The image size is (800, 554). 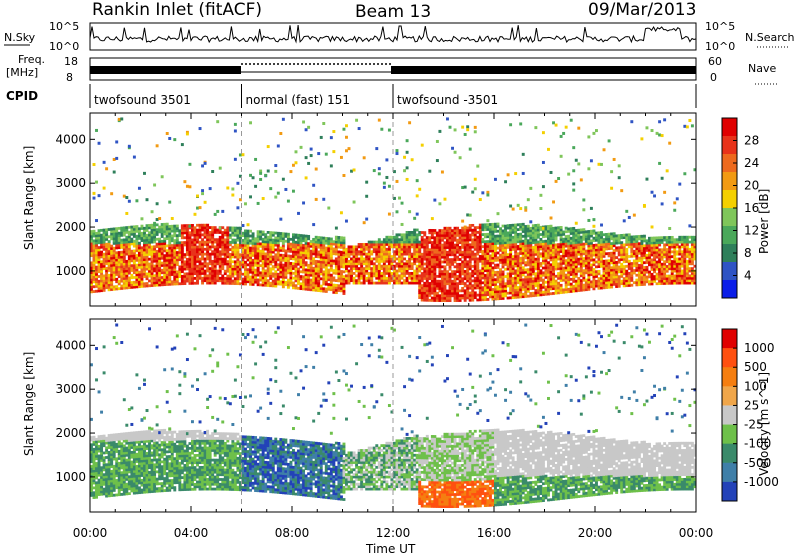 I want to click on freq-unit-label: [MHz], so click(x=22, y=72).